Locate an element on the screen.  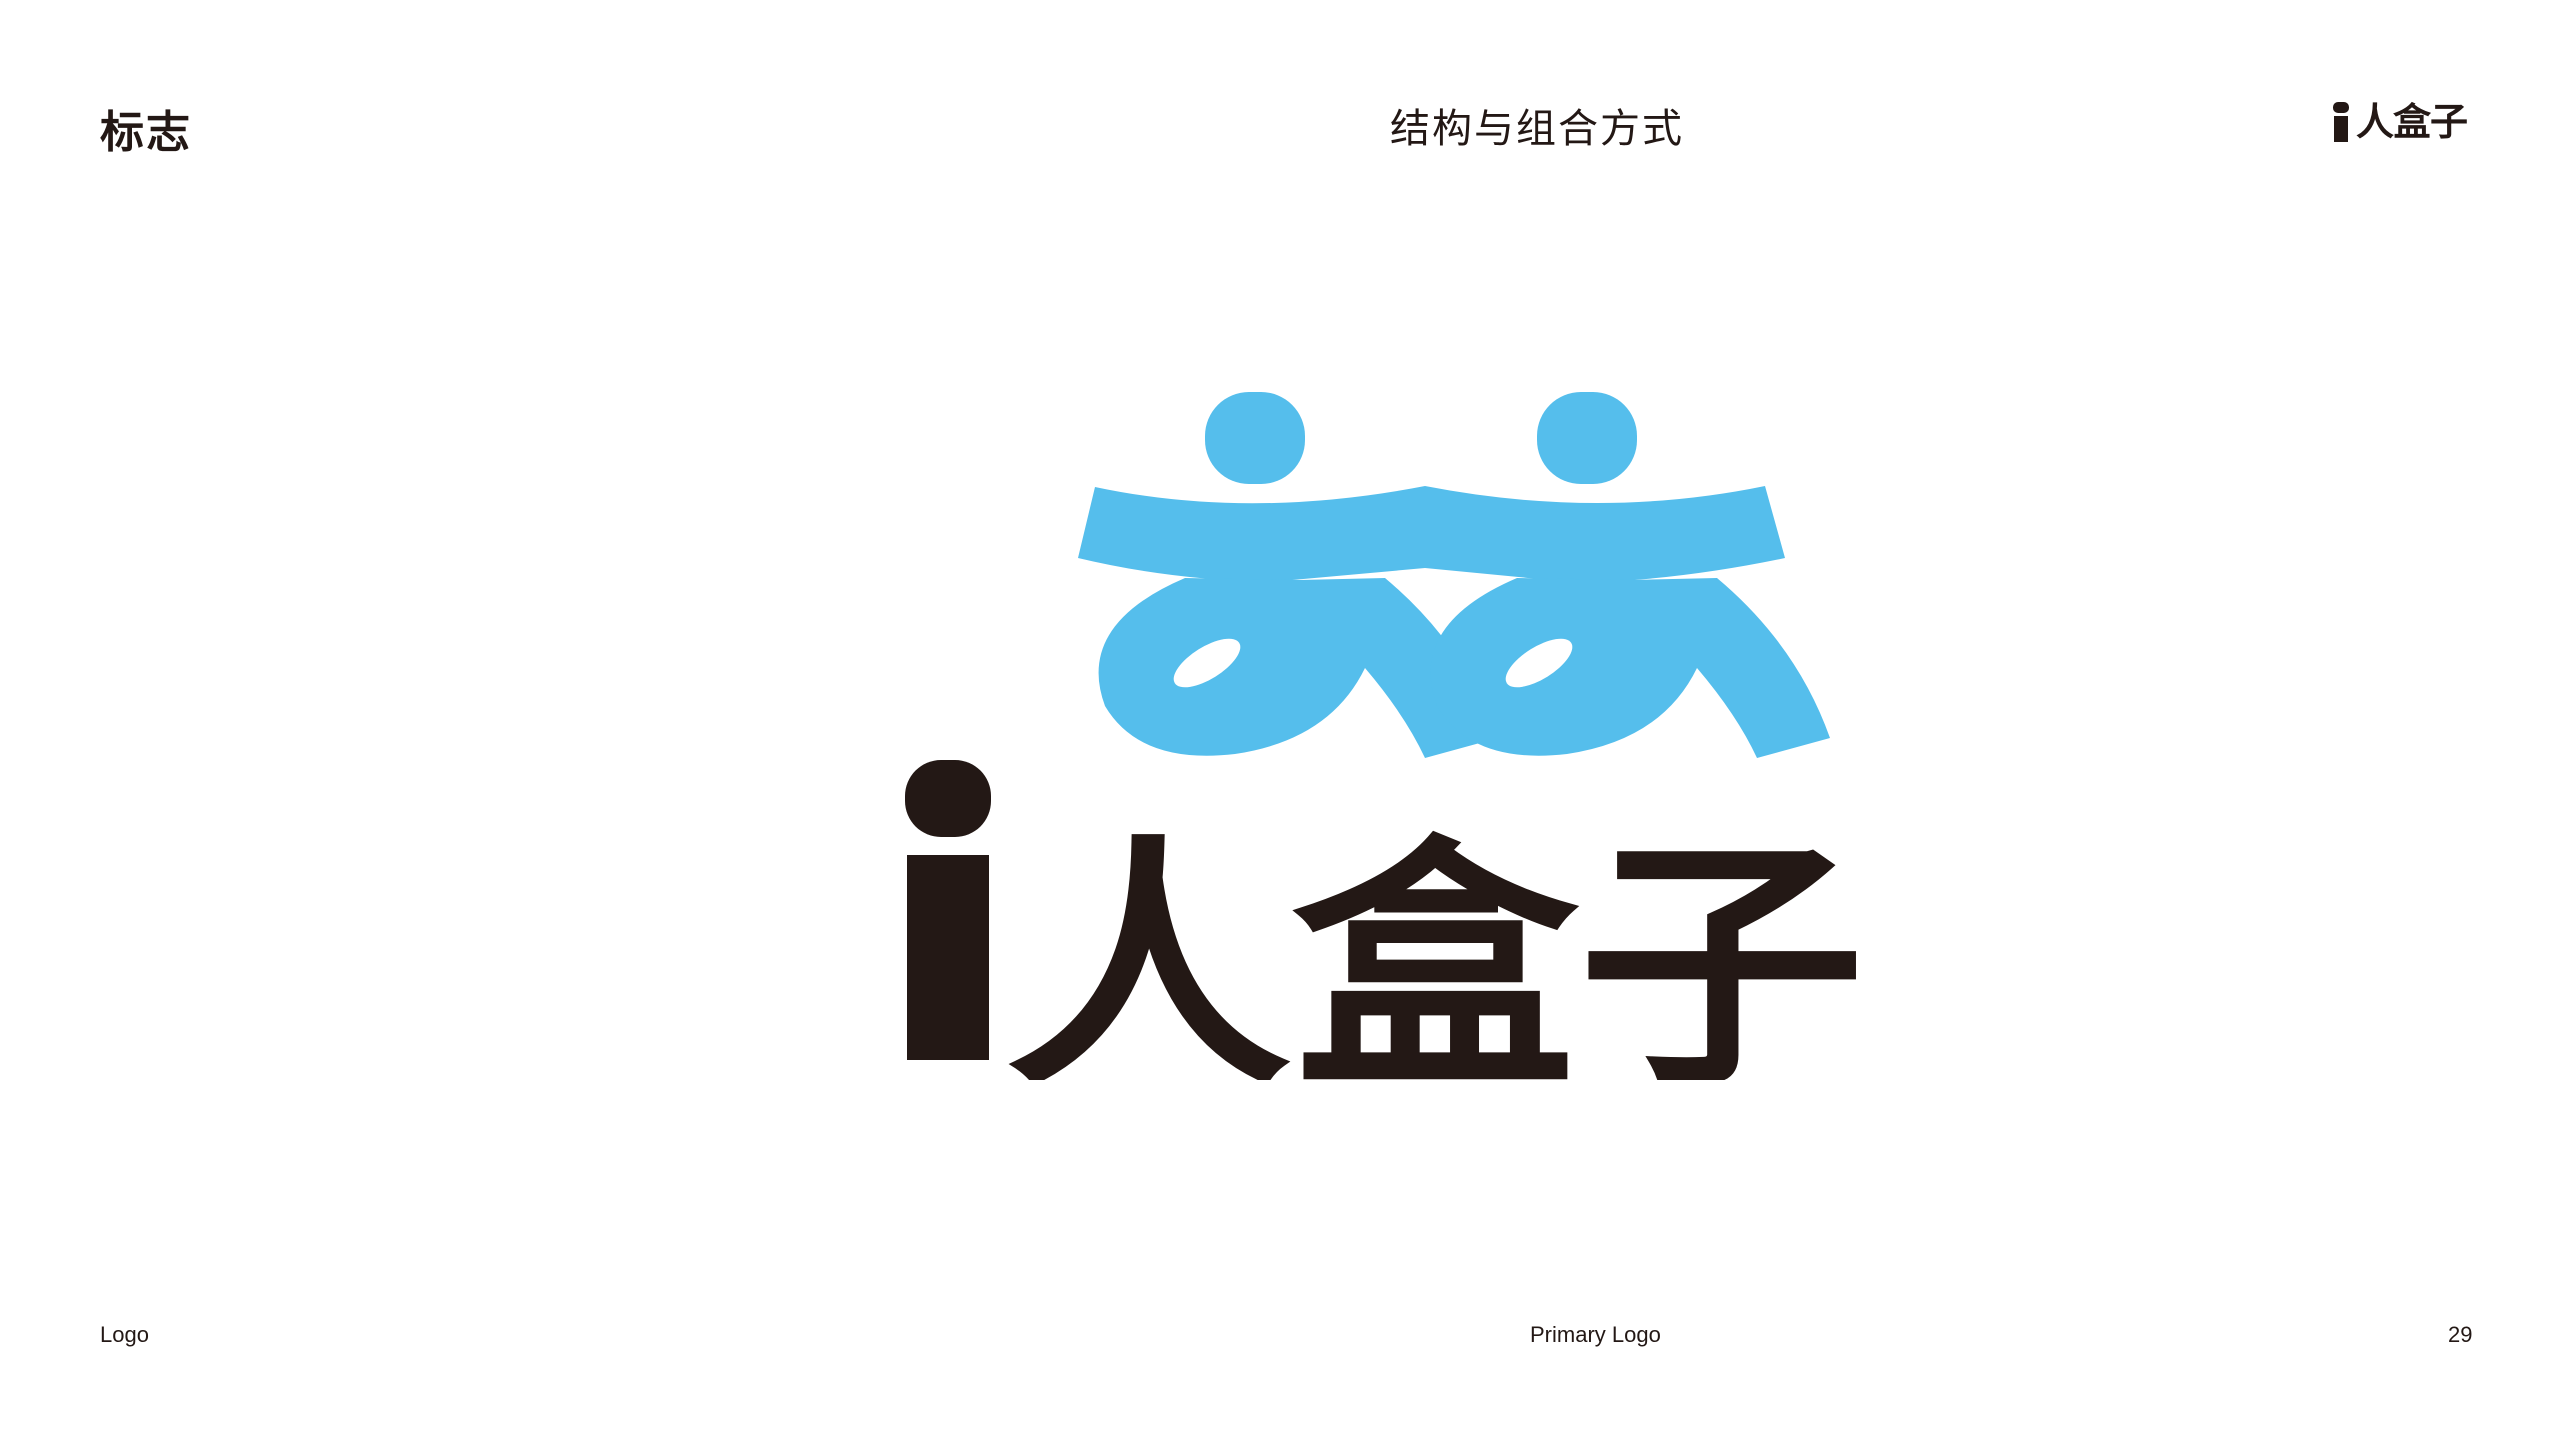
page-number: 29 is located at coordinates (2460, 1334).